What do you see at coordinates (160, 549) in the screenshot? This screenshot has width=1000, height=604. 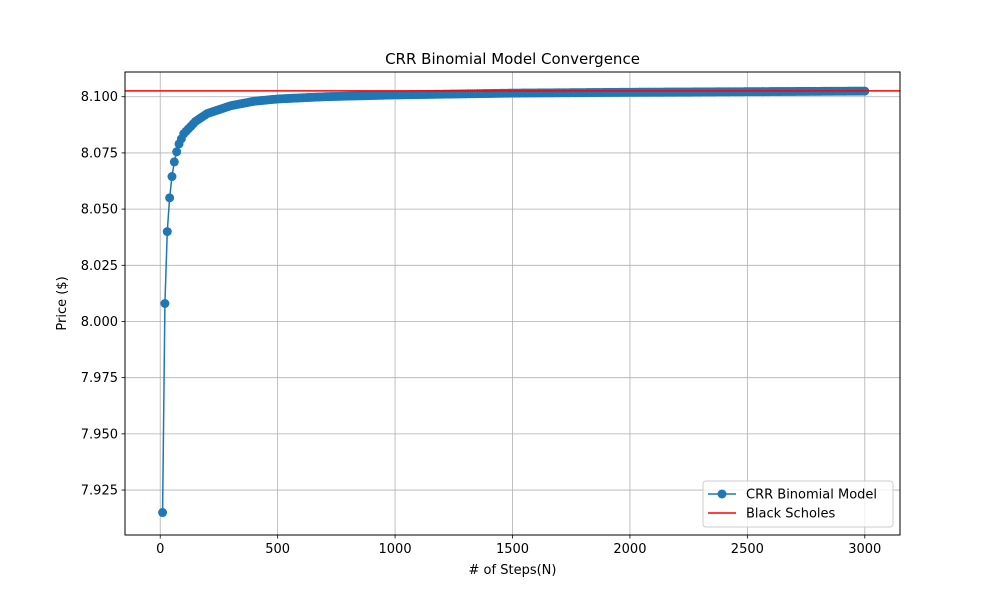 I see `x-tick-label: 0` at bounding box center [160, 549].